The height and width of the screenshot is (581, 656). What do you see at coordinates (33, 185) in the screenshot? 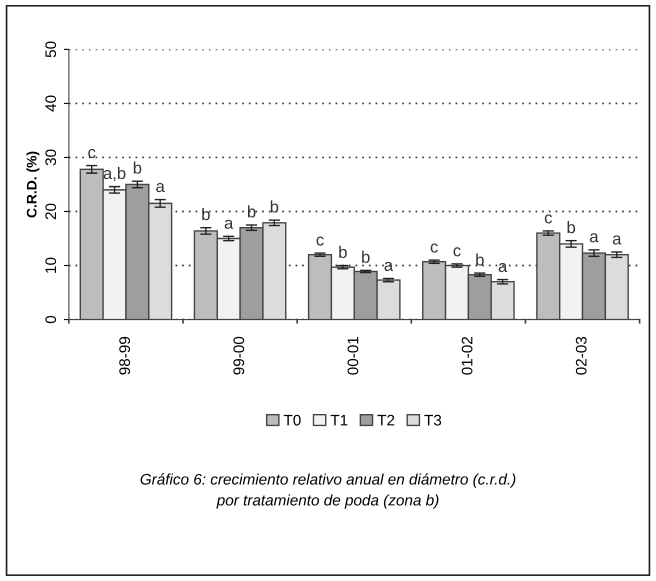
I see `y-axis-title: C.R.D. (%)` at bounding box center [33, 185].